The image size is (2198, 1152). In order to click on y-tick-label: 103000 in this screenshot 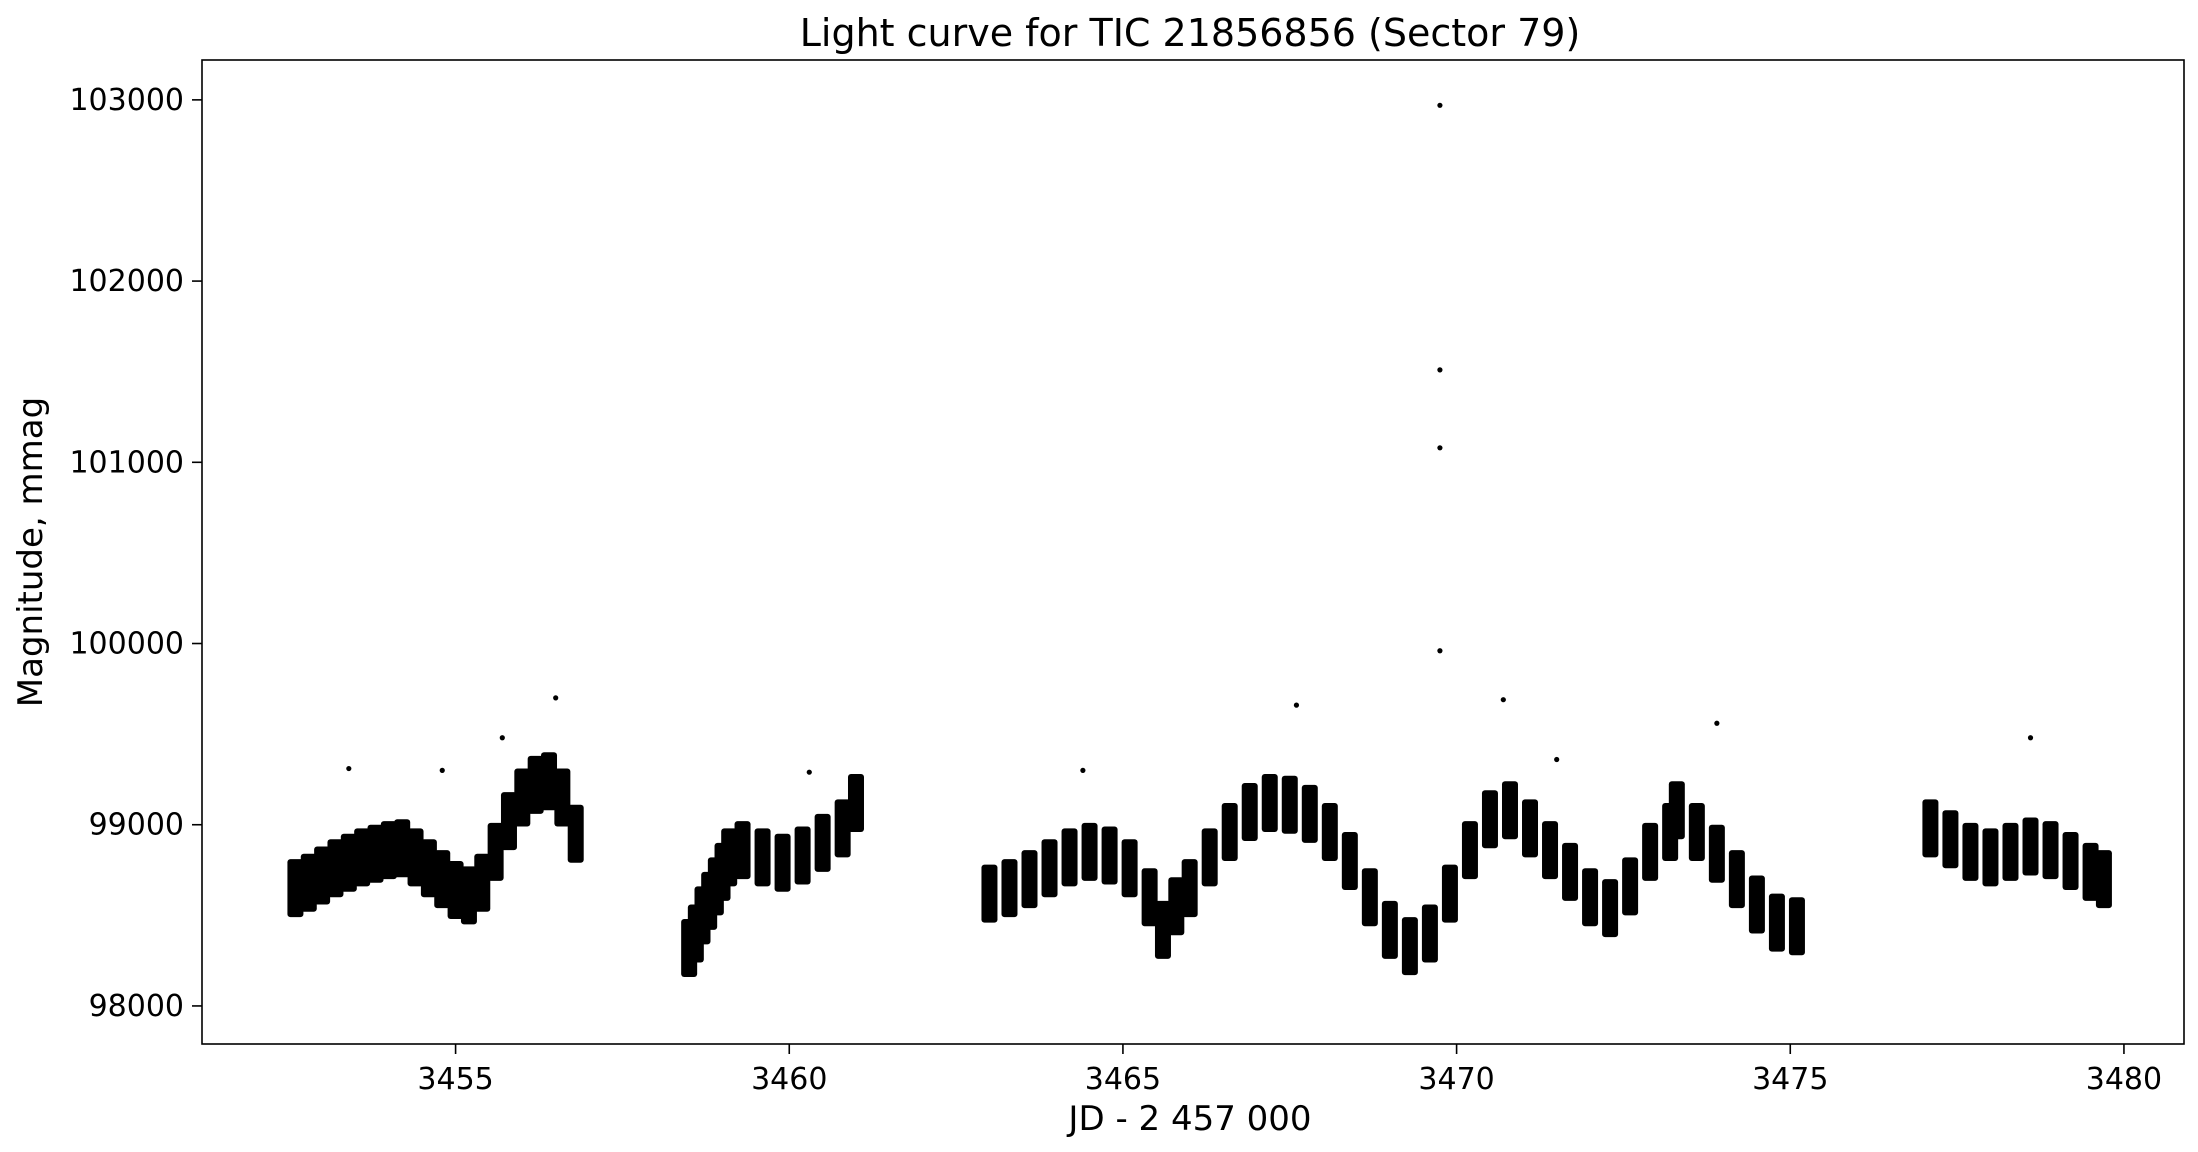, I will do `click(126, 100)`.